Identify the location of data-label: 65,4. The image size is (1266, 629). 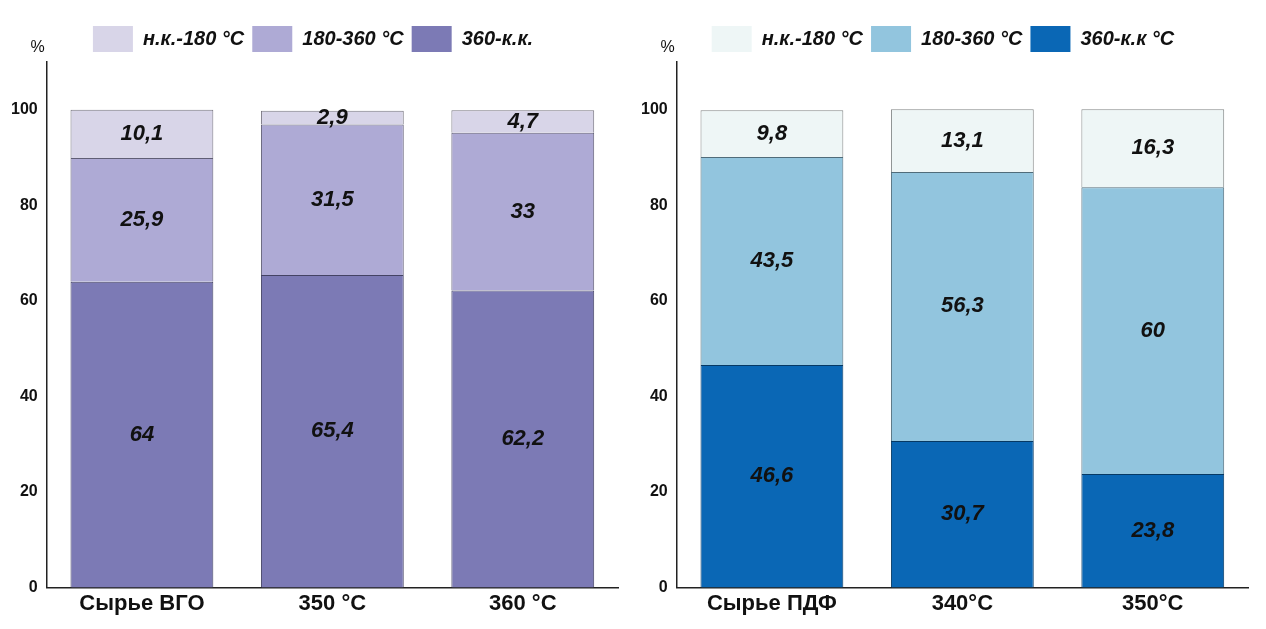
(332, 430).